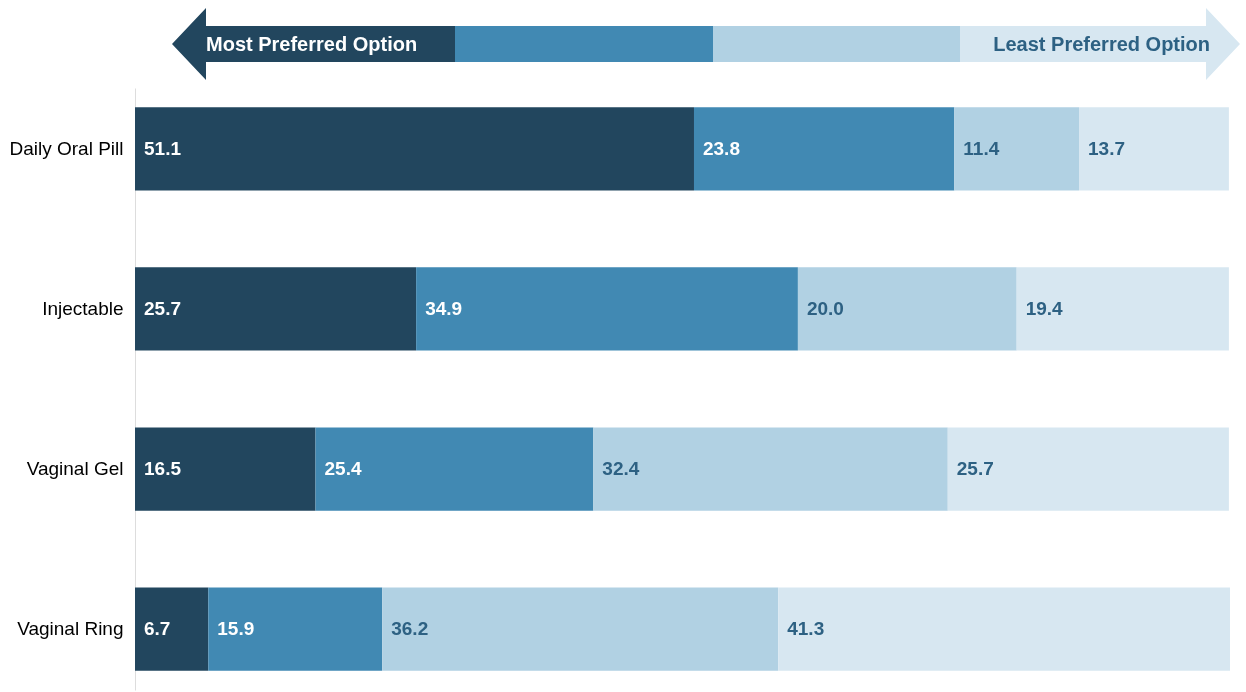 The height and width of the screenshot is (692, 1246). I want to click on data-label: 51.1, so click(163, 148).